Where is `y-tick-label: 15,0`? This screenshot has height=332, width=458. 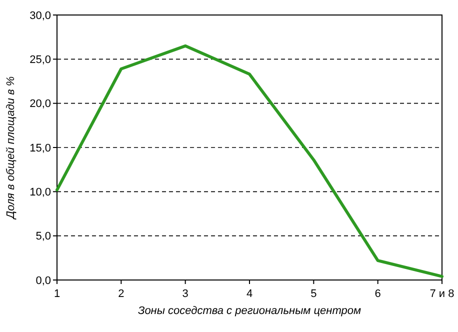
y-tick-label: 15,0 is located at coordinates (40, 148).